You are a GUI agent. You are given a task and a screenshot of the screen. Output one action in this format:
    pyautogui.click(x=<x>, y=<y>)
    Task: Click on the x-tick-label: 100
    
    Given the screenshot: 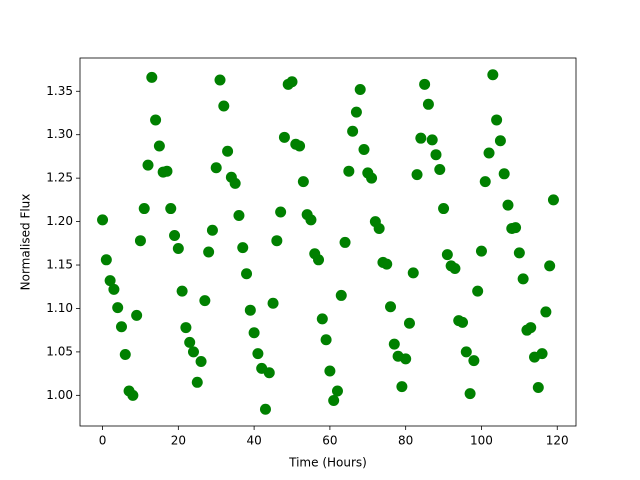 What is the action you would take?
    pyautogui.click(x=481, y=441)
    